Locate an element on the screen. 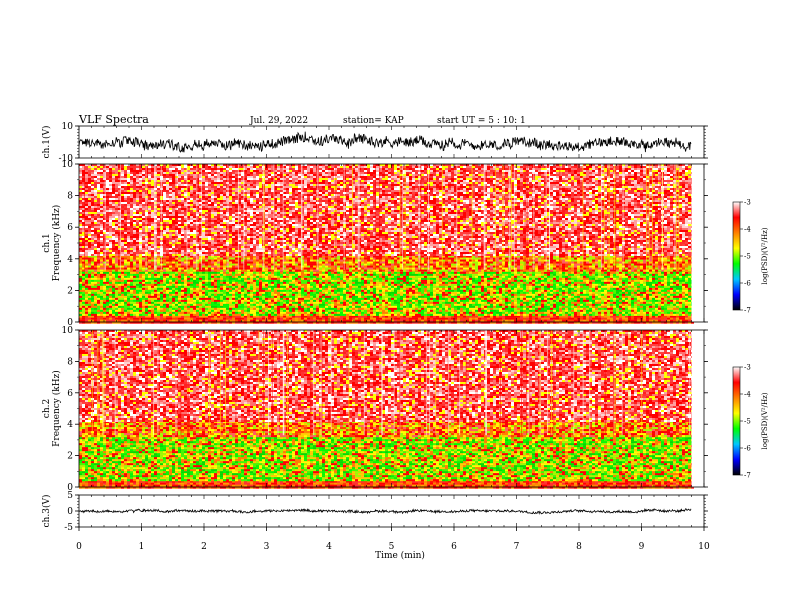 This screenshot has height=612, width=792. x-tick-label: 4 is located at coordinates (329, 547).